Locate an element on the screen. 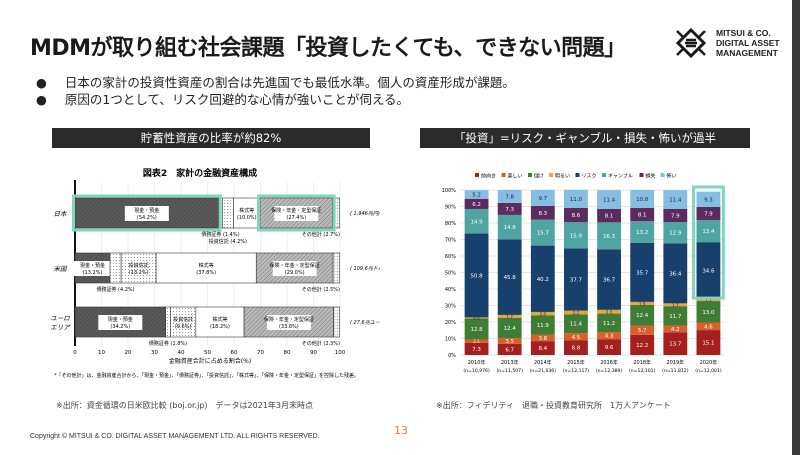 This screenshot has width=800, height=455. data-label: 12.2 is located at coordinates (642, 346).